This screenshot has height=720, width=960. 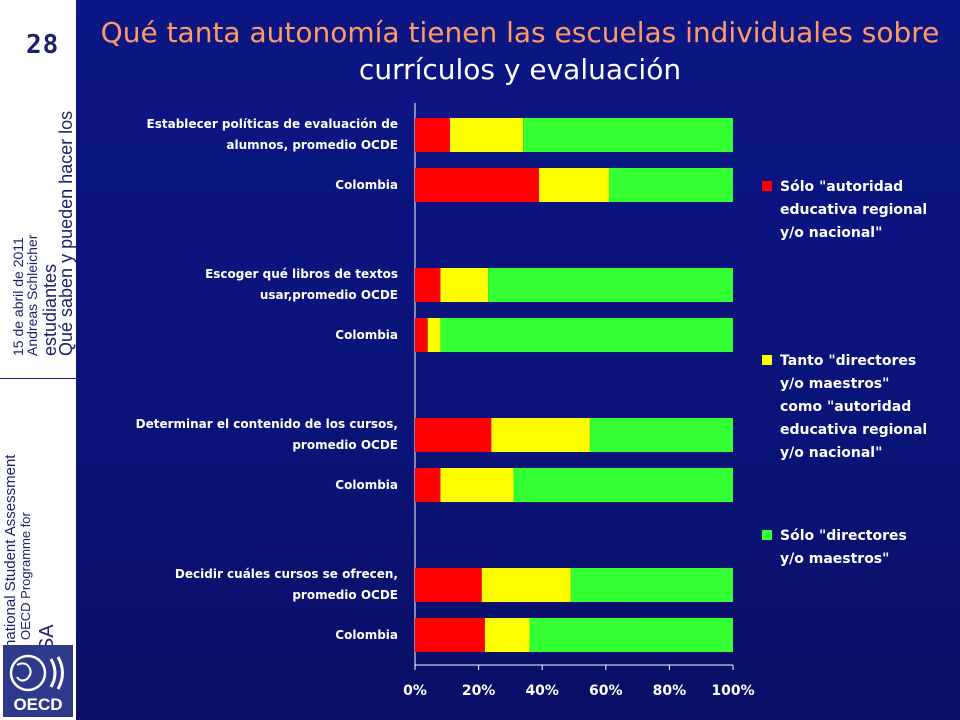 What do you see at coordinates (479, 691) in the screenshot?
I see `x-tick-label-1: 20%` at bounding box center [479, 691].